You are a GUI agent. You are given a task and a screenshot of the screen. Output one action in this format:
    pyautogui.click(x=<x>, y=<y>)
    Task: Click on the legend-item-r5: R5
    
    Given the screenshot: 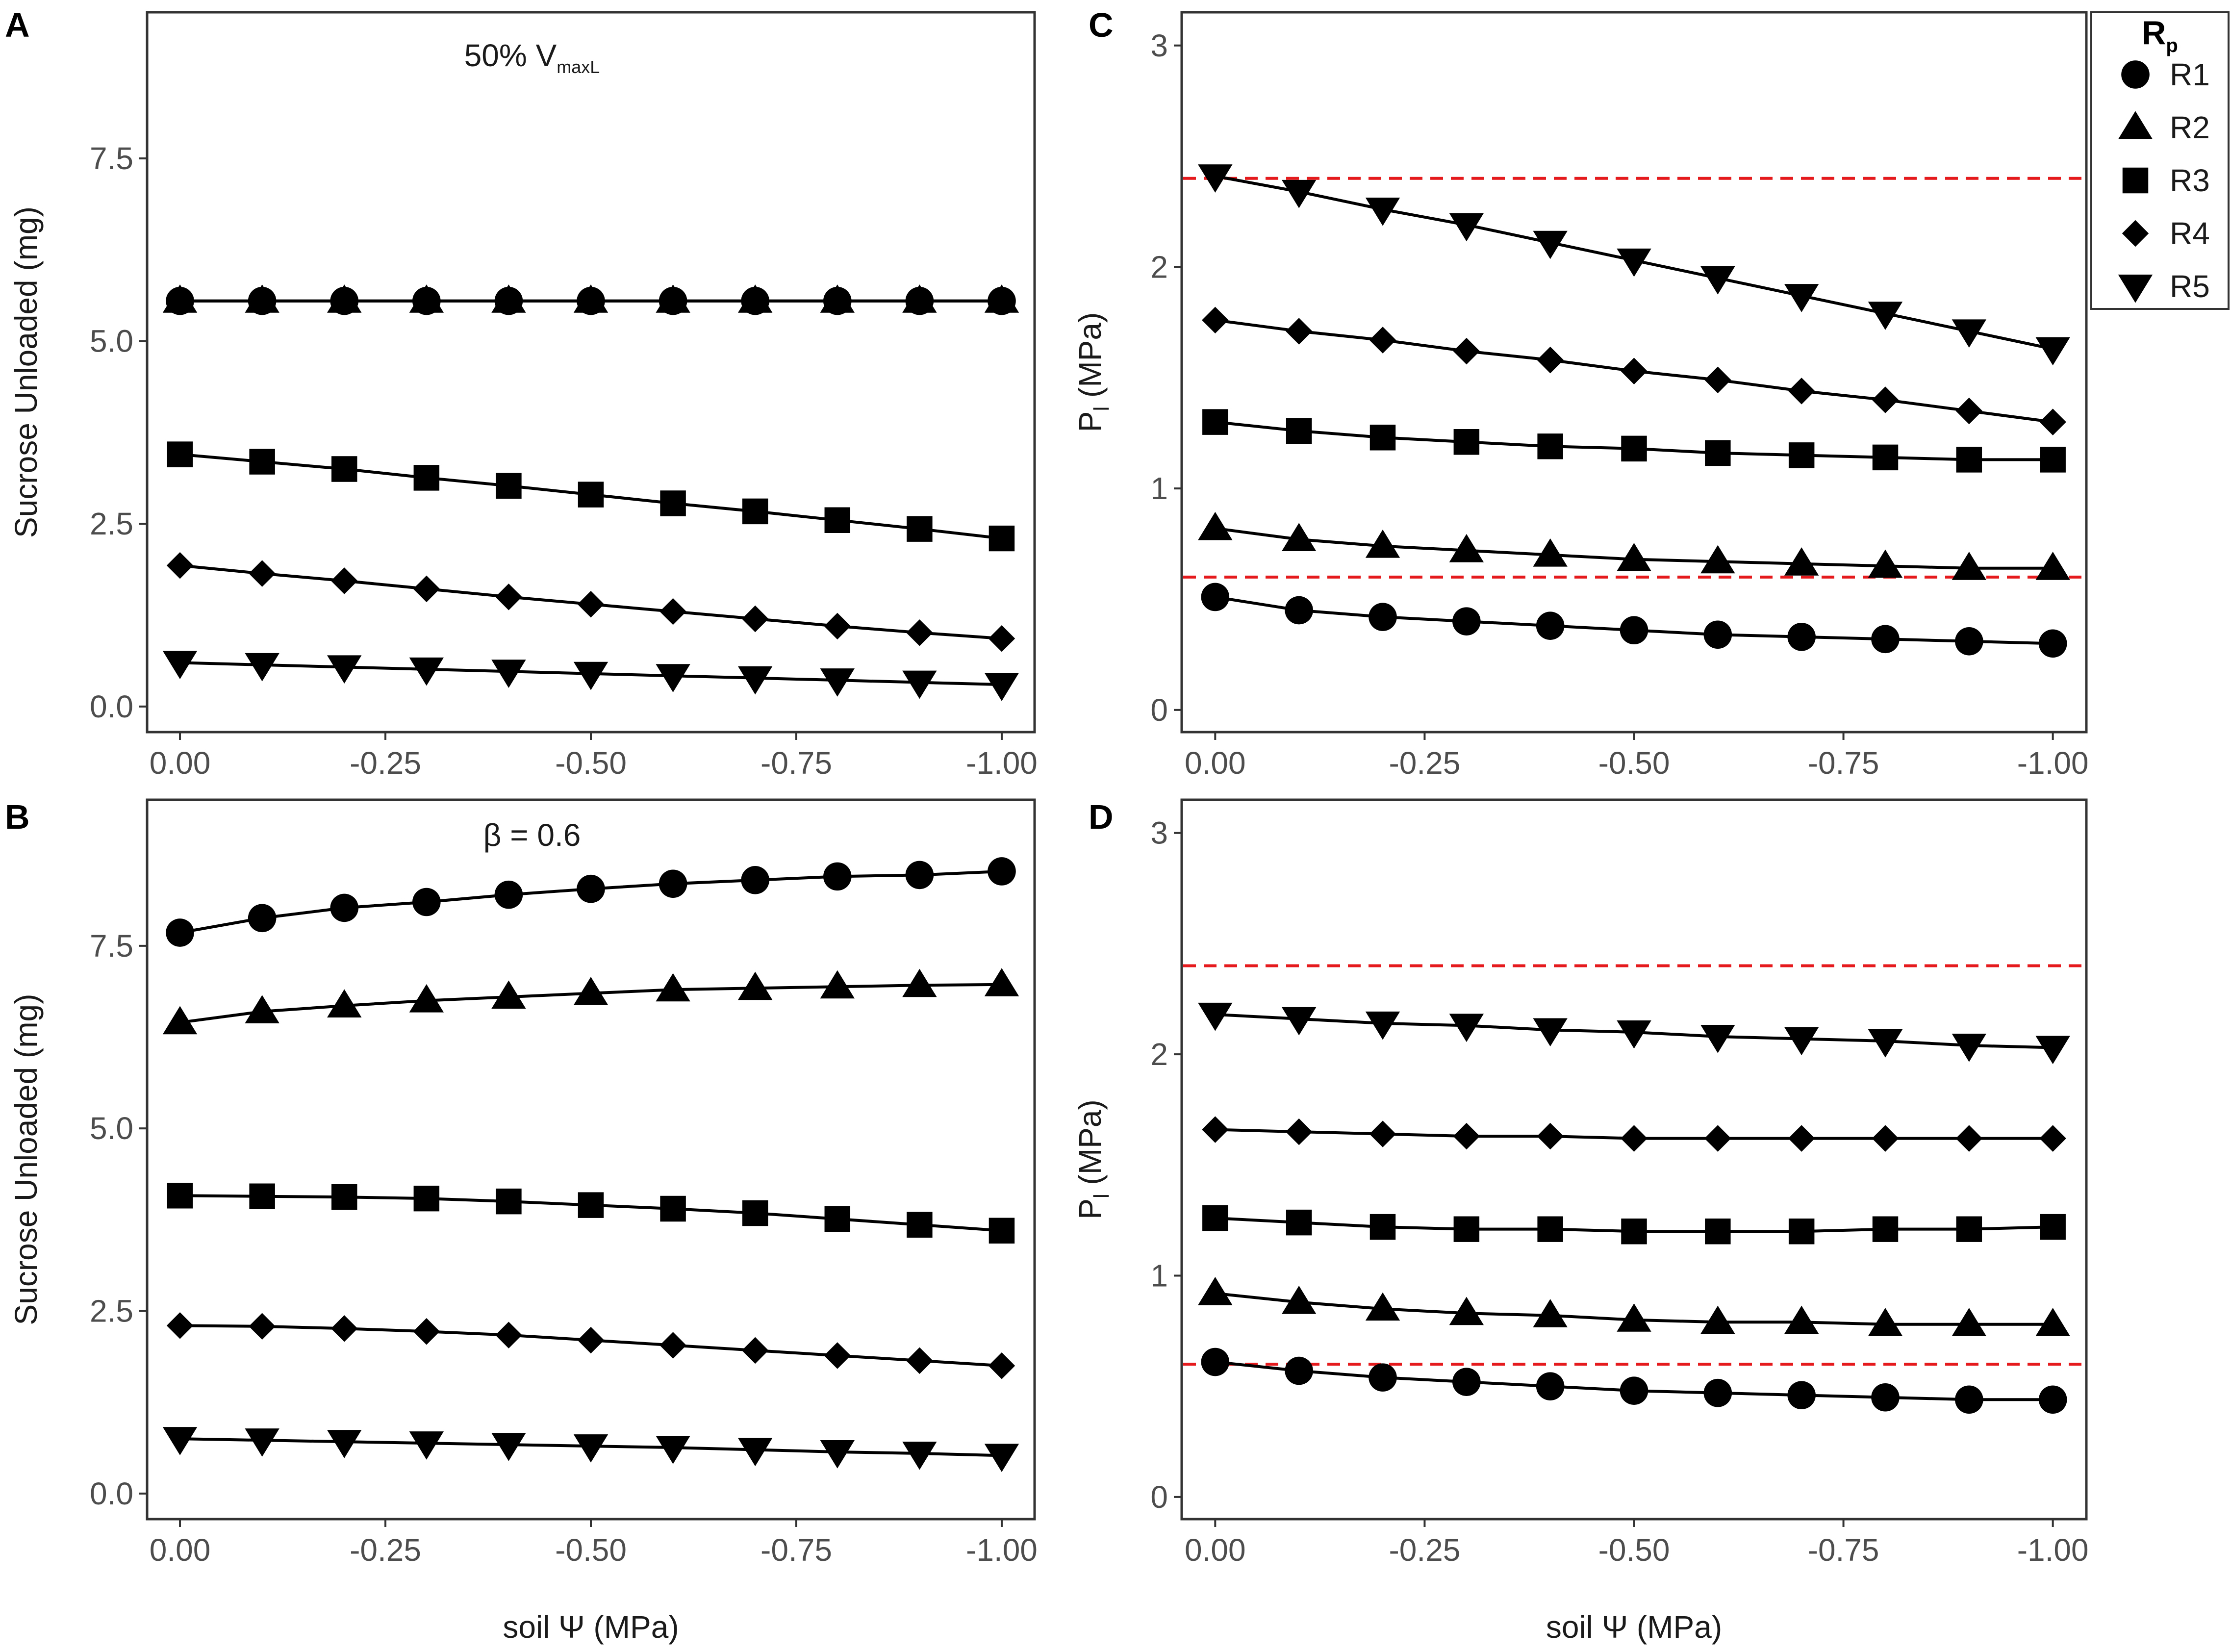 What is the action you would take?
    pyautogui.click(x=2164, y=286)
    